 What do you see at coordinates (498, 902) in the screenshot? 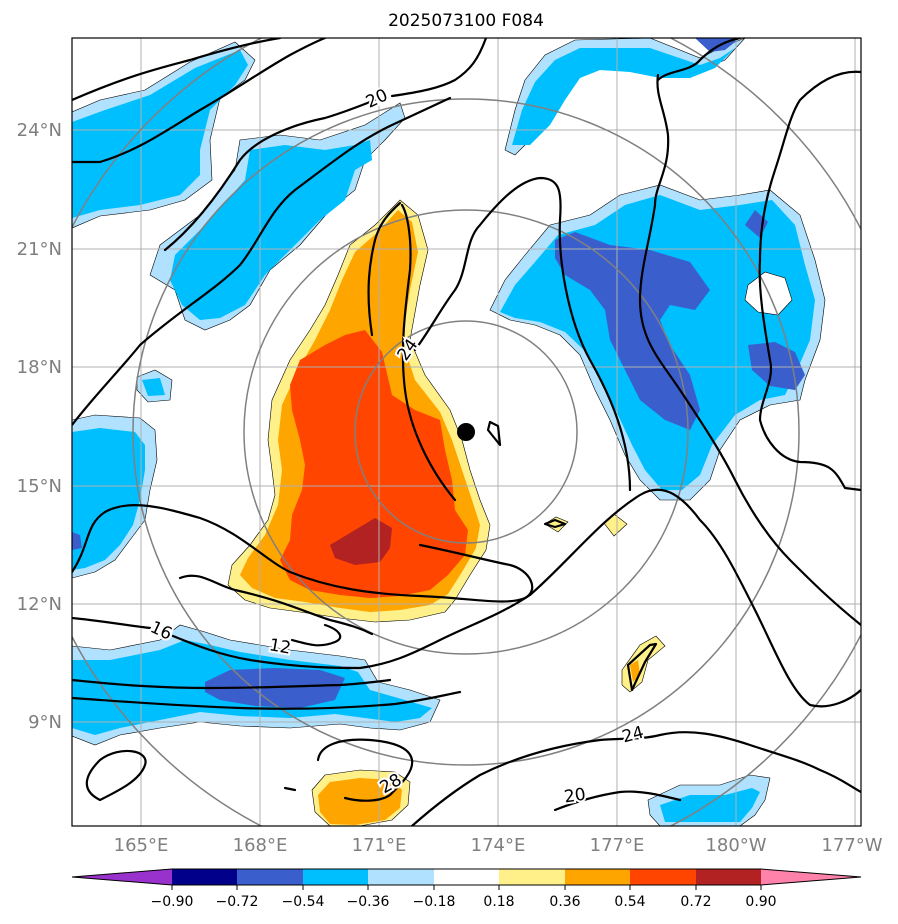
I see `colorbar-tick-label: 0.18` at bounding box center [498, 902].